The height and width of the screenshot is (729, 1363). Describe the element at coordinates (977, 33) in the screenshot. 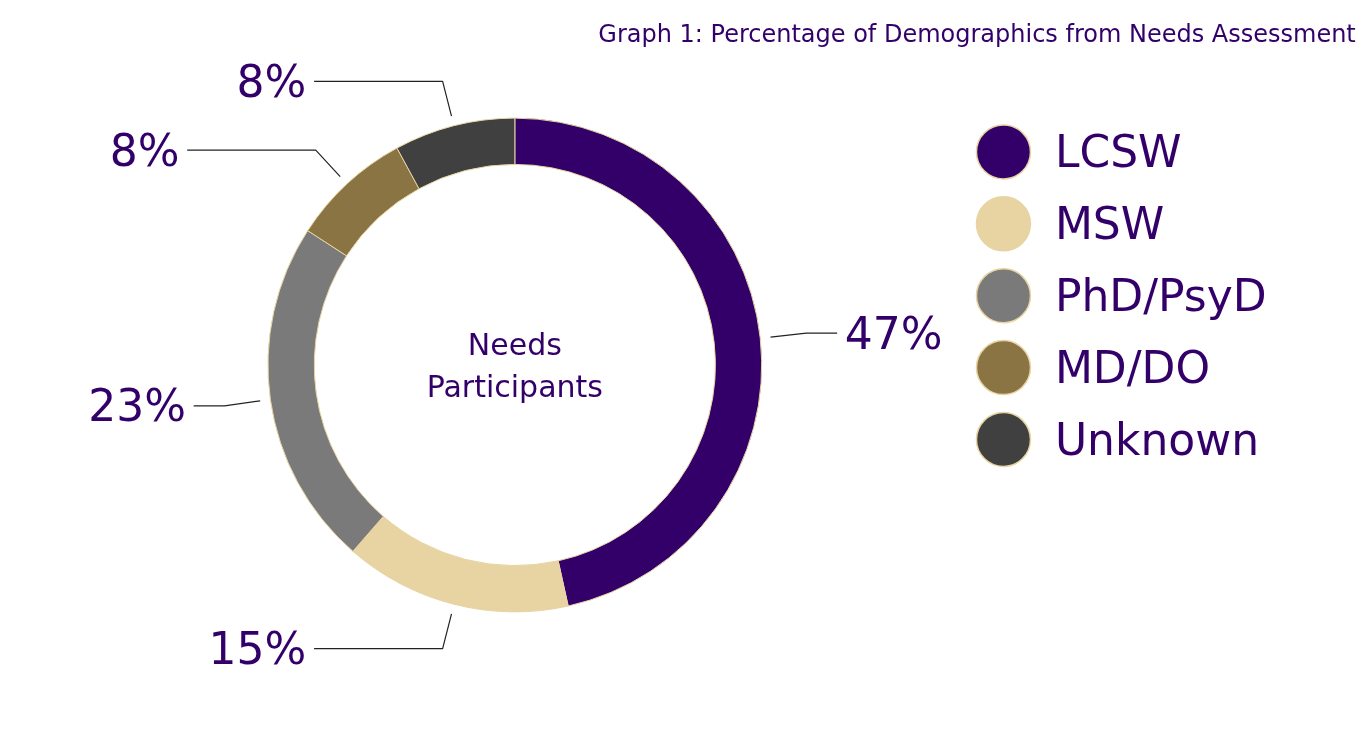

I see `chart-title: Graph 1: Percentage of Demographics from Needs Assessment` at that location.